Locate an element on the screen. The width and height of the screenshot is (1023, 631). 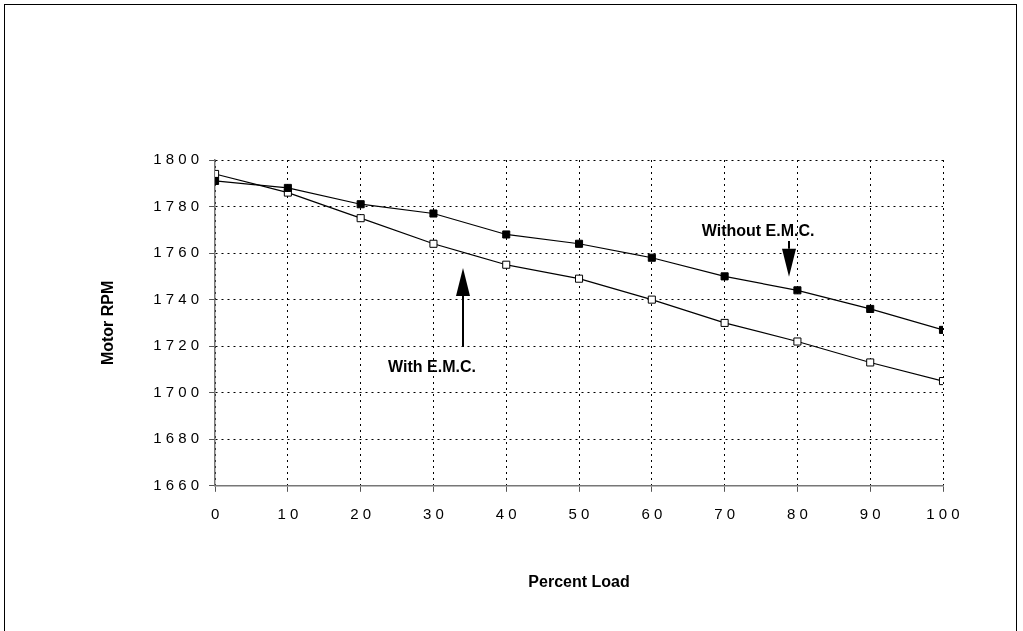
y-tick-label: 1 6 8 0 is located at coordinates (176, 438).